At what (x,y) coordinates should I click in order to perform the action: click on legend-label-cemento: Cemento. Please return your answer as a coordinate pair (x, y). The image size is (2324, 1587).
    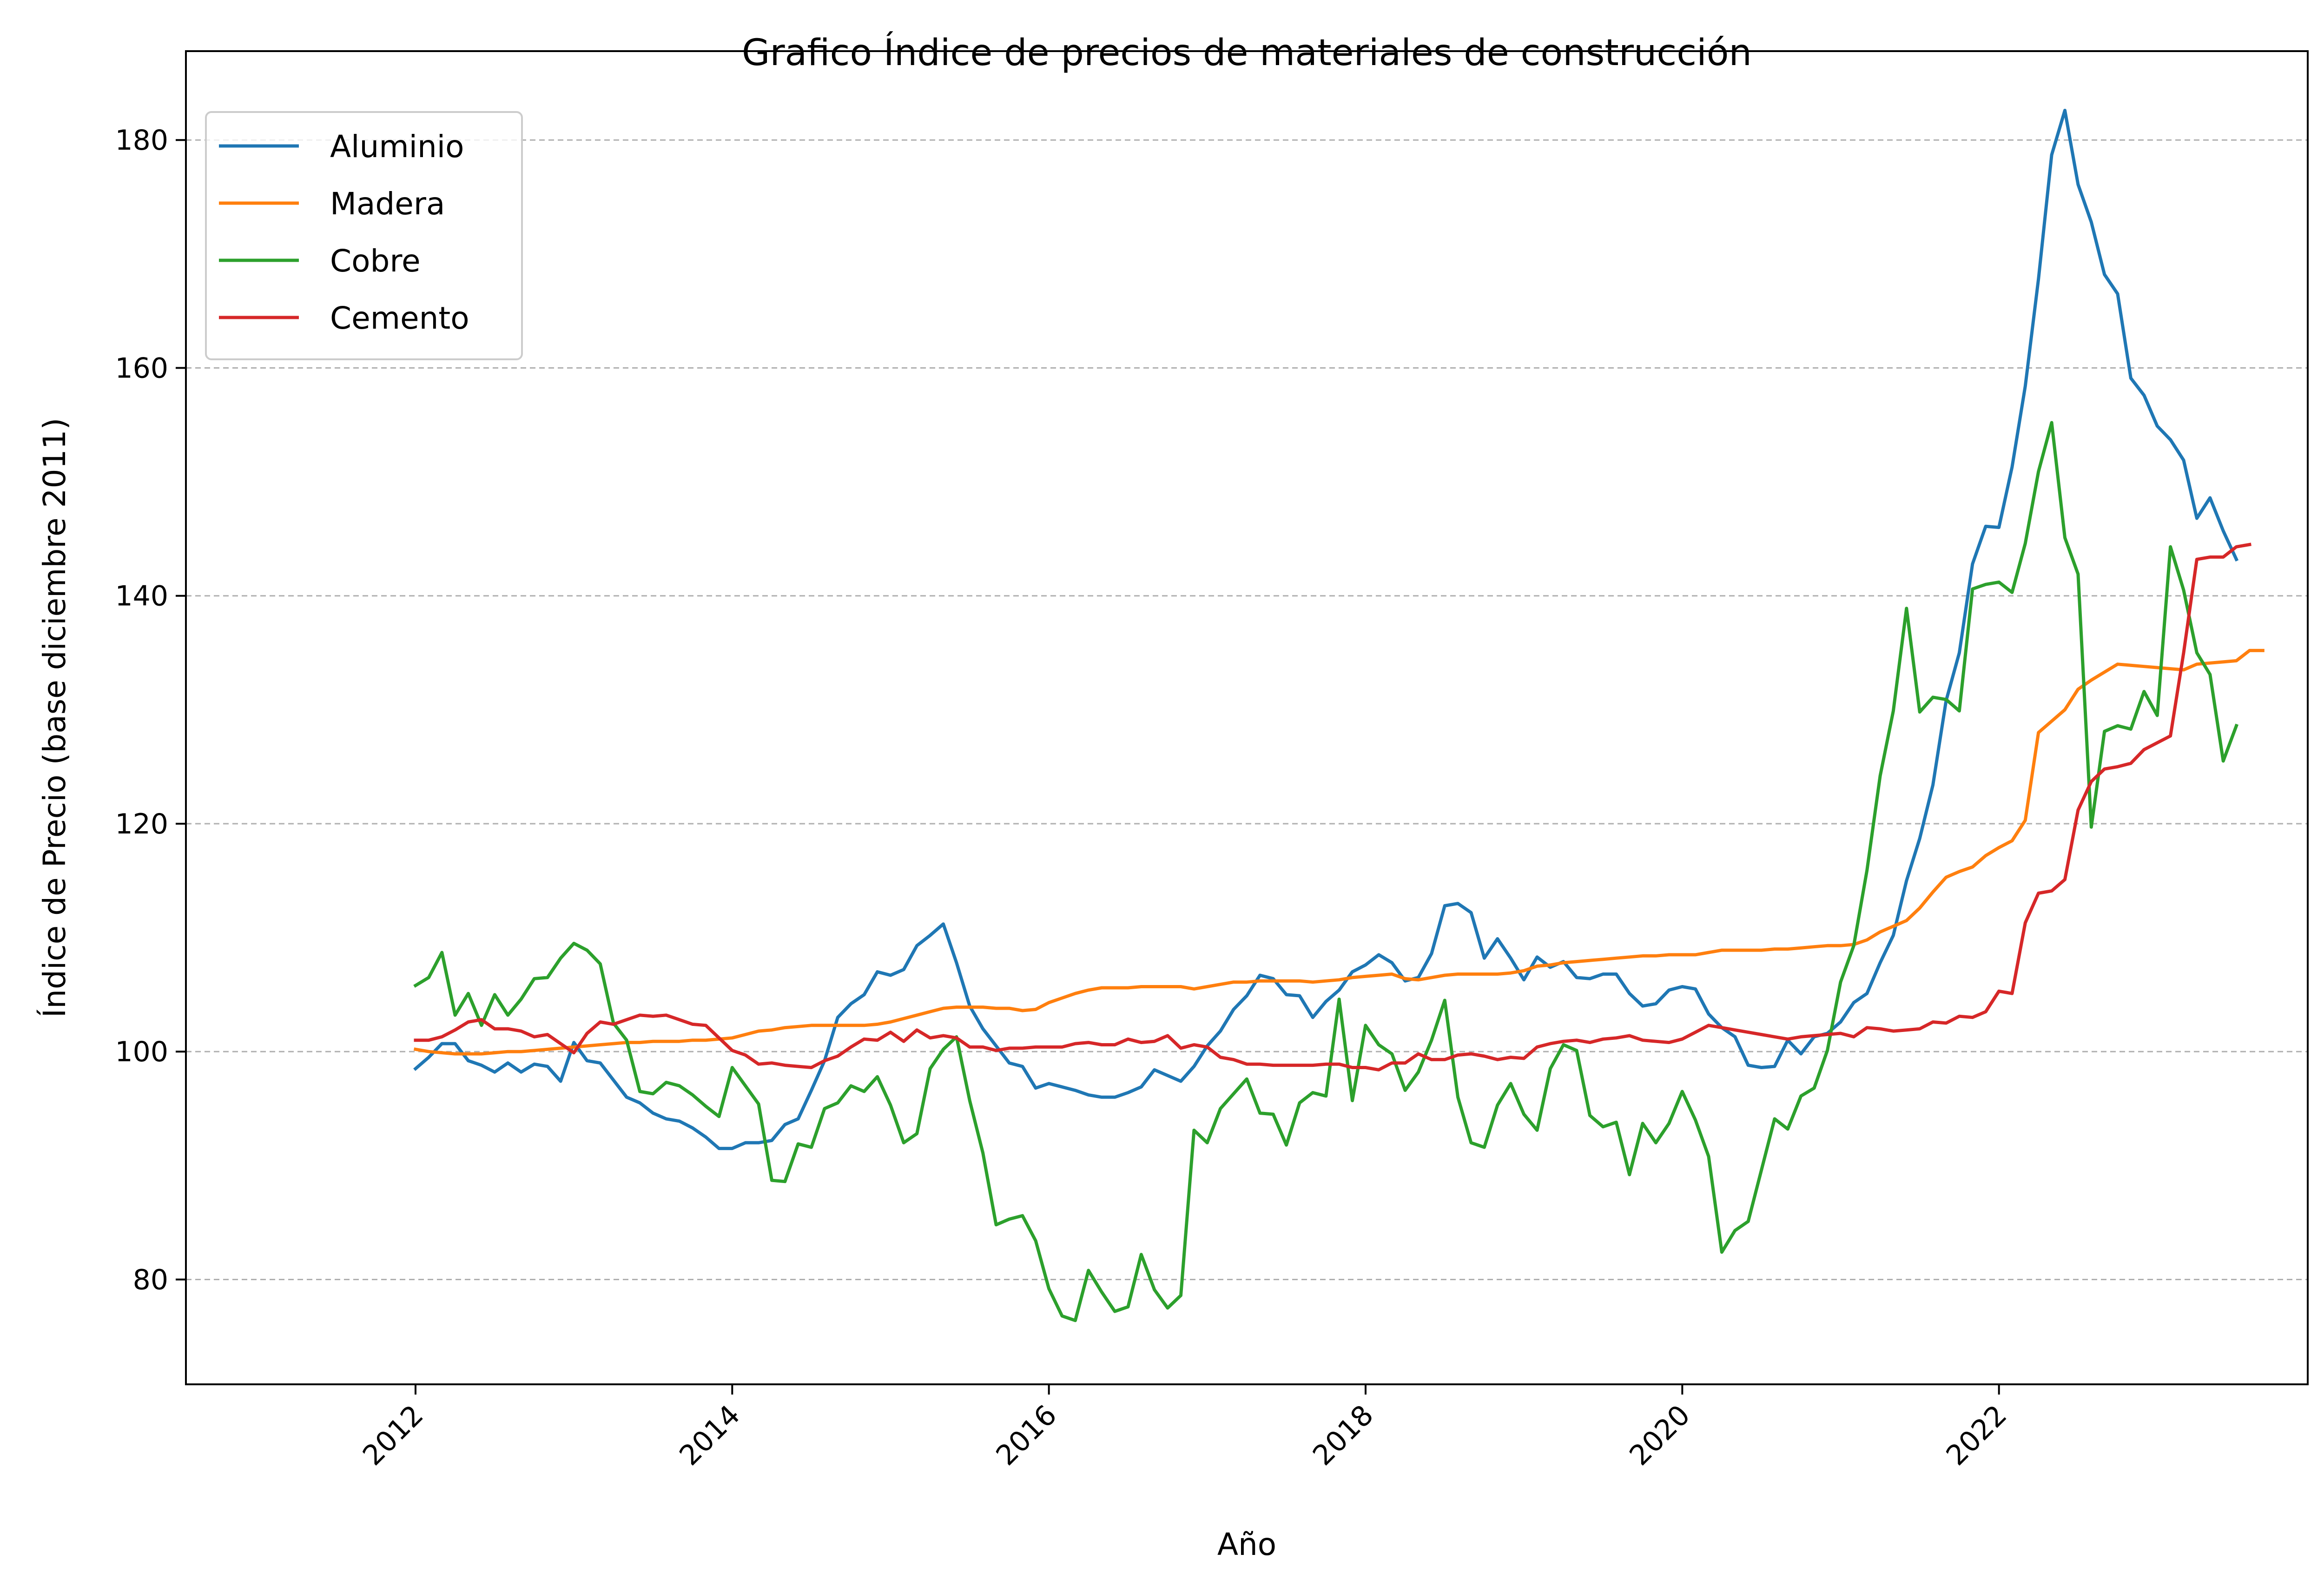
    Looking at the image, I should click on (399, 318).